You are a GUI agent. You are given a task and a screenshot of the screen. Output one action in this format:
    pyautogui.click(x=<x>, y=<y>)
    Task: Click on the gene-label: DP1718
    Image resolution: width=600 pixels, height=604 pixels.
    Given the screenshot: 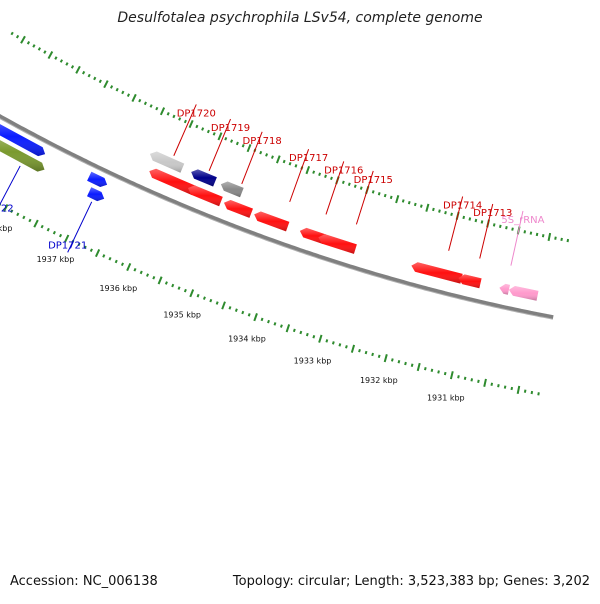 What is the action you would take?
    pyautogui.click(x=262, y=141)
    